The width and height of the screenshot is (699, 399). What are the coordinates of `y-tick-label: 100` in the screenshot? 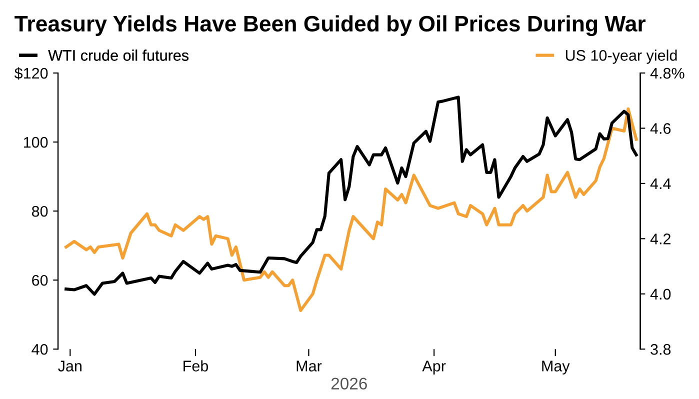 It's located at (36, 142).